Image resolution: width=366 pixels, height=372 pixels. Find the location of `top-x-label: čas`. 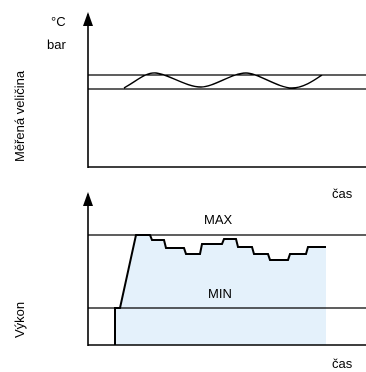

top-x-label: čas is located at coordinates (342, 193).